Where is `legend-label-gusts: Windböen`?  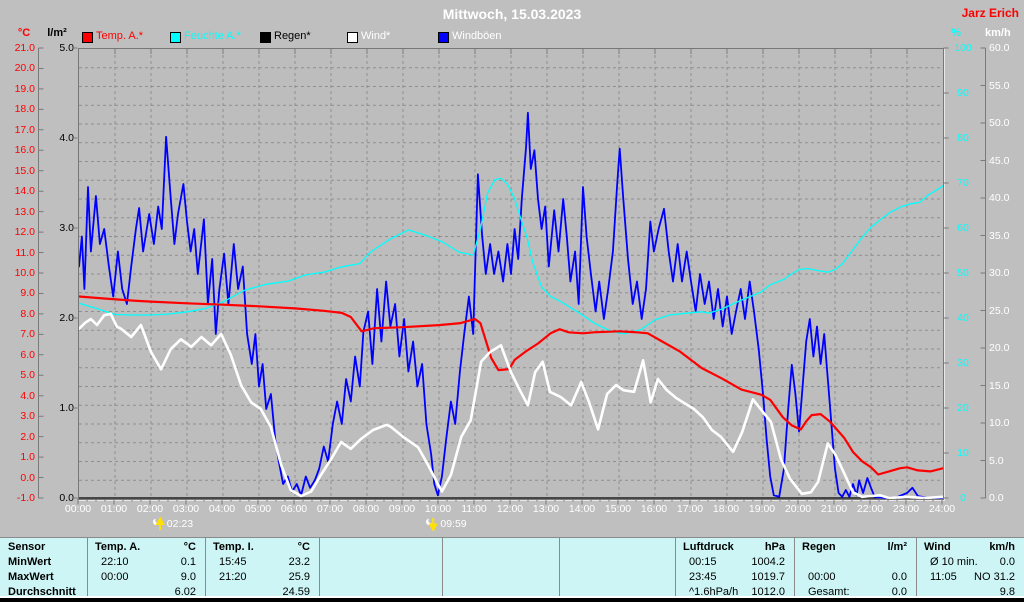 legend-label-gusts: Windböen is located at coordinates (477, 36).